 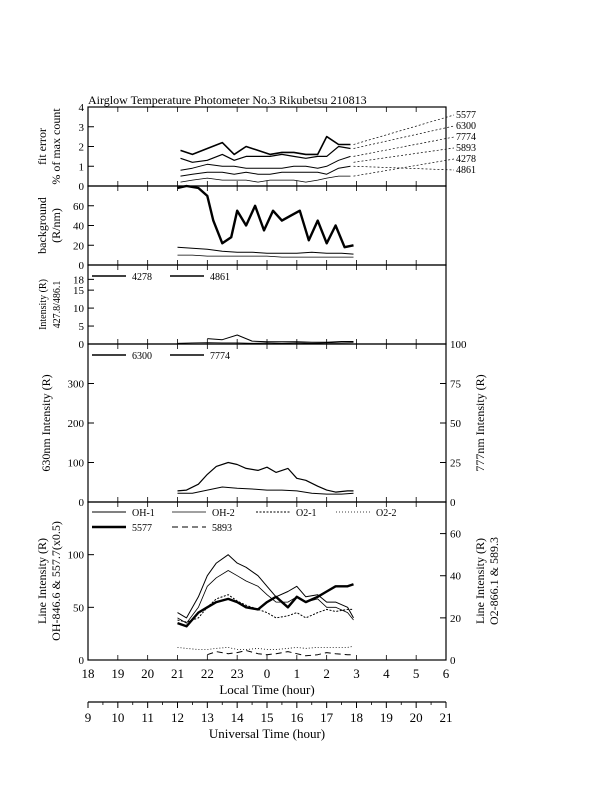 What do you see at coordinates (386, 673) in the screenshot?
I see `local-time-tick-label: 4` at bounding box center [386, 673].